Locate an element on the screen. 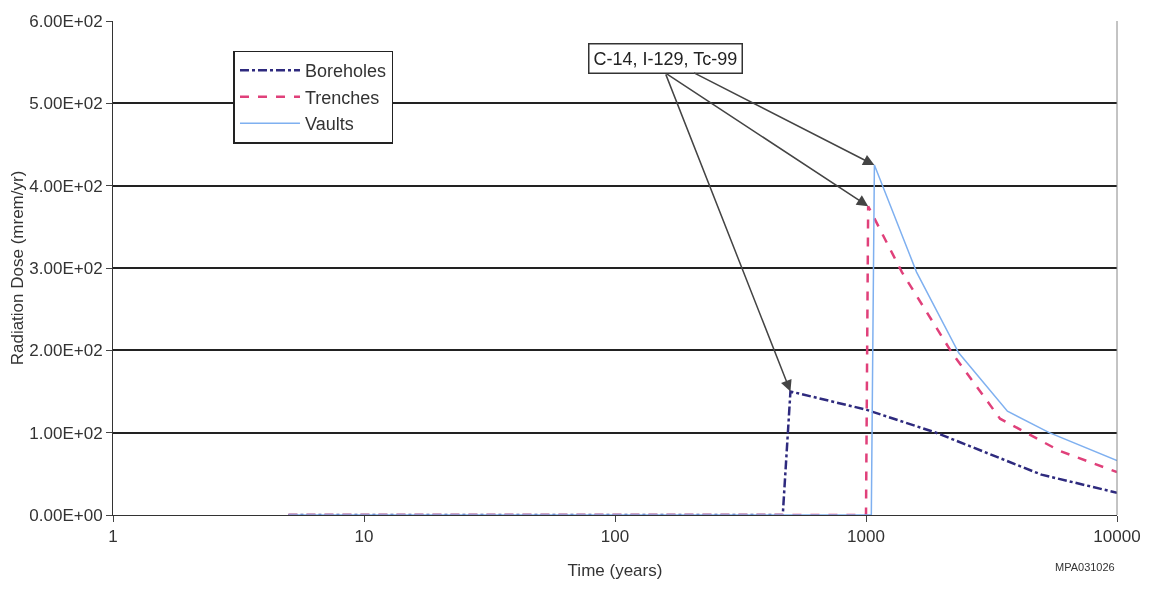 This screenshot has width=1157, height=610. y-tick-label: 0.00E+00 is located at coordinates (66, 515).